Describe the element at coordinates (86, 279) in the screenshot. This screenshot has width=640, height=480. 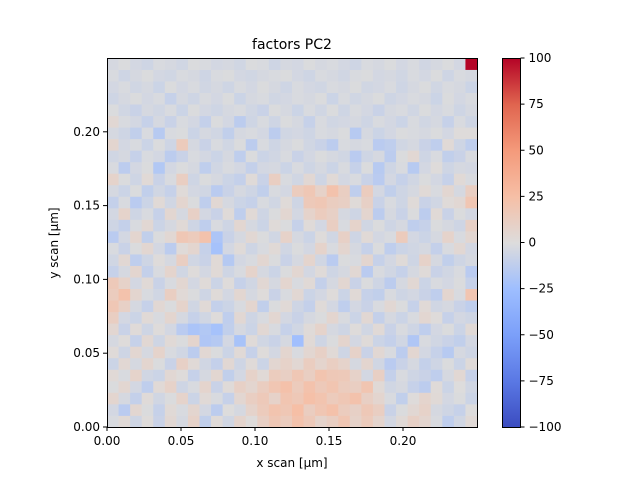
I see `y-tick-label: 0.10` at that location.